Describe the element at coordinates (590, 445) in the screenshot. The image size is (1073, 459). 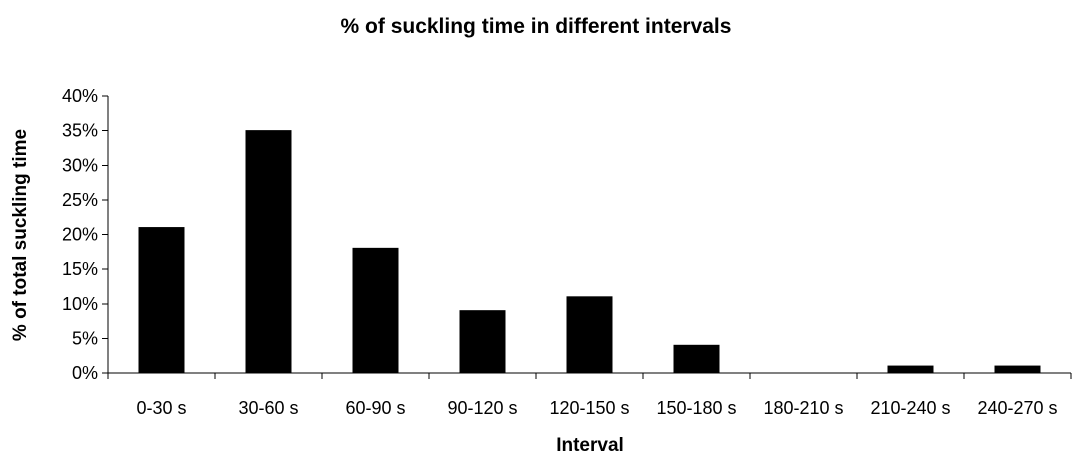
I see `x-axis-title: Interval` at that location.